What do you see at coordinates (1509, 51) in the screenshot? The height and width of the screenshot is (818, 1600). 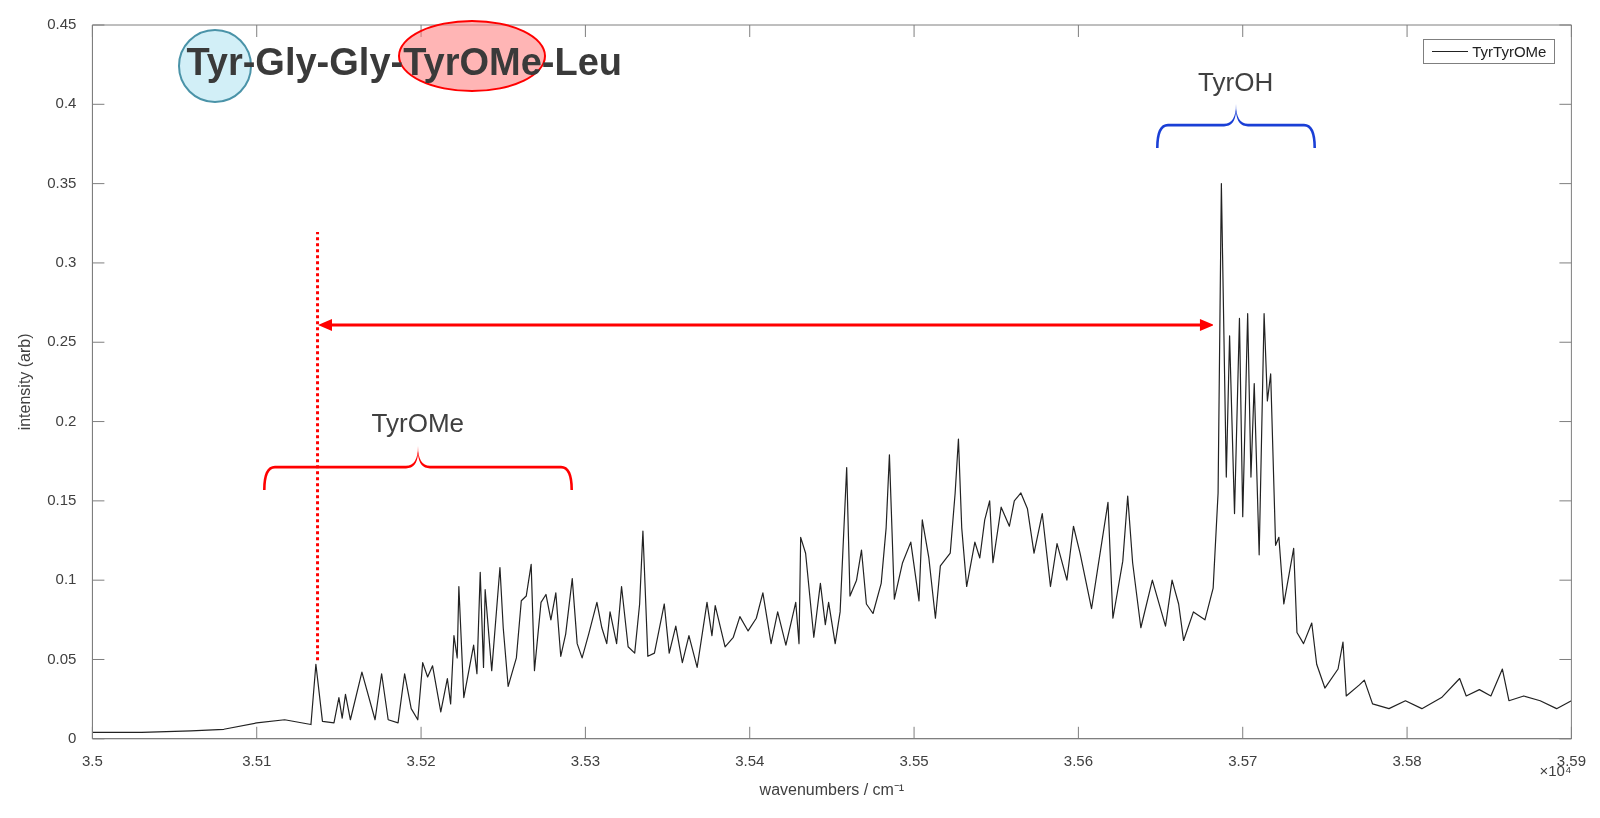 I see `legend-label: TyrTyrOMe` at bounding box center [1509, 51].